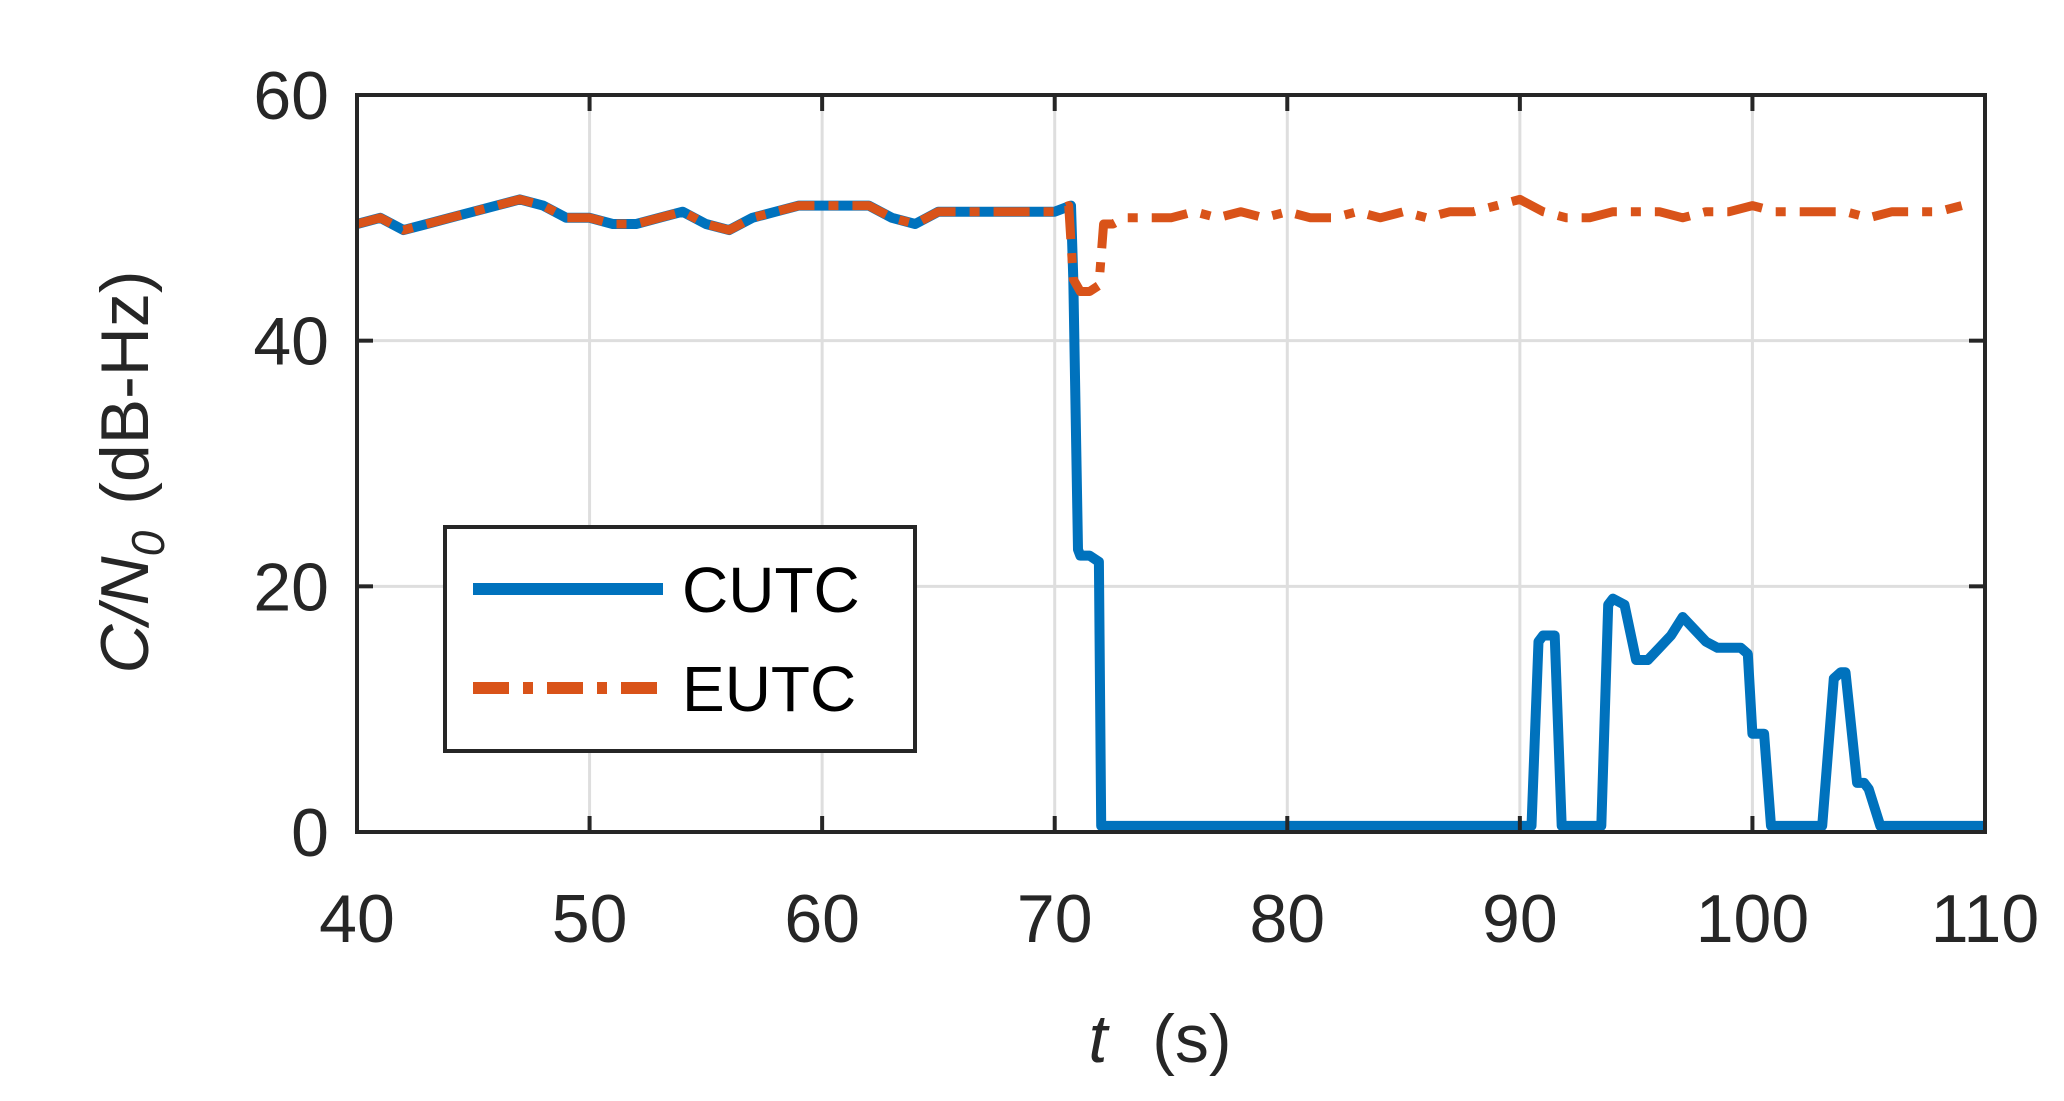  I want to click on legend-label-cutc: CUTC, so click(771, 590).